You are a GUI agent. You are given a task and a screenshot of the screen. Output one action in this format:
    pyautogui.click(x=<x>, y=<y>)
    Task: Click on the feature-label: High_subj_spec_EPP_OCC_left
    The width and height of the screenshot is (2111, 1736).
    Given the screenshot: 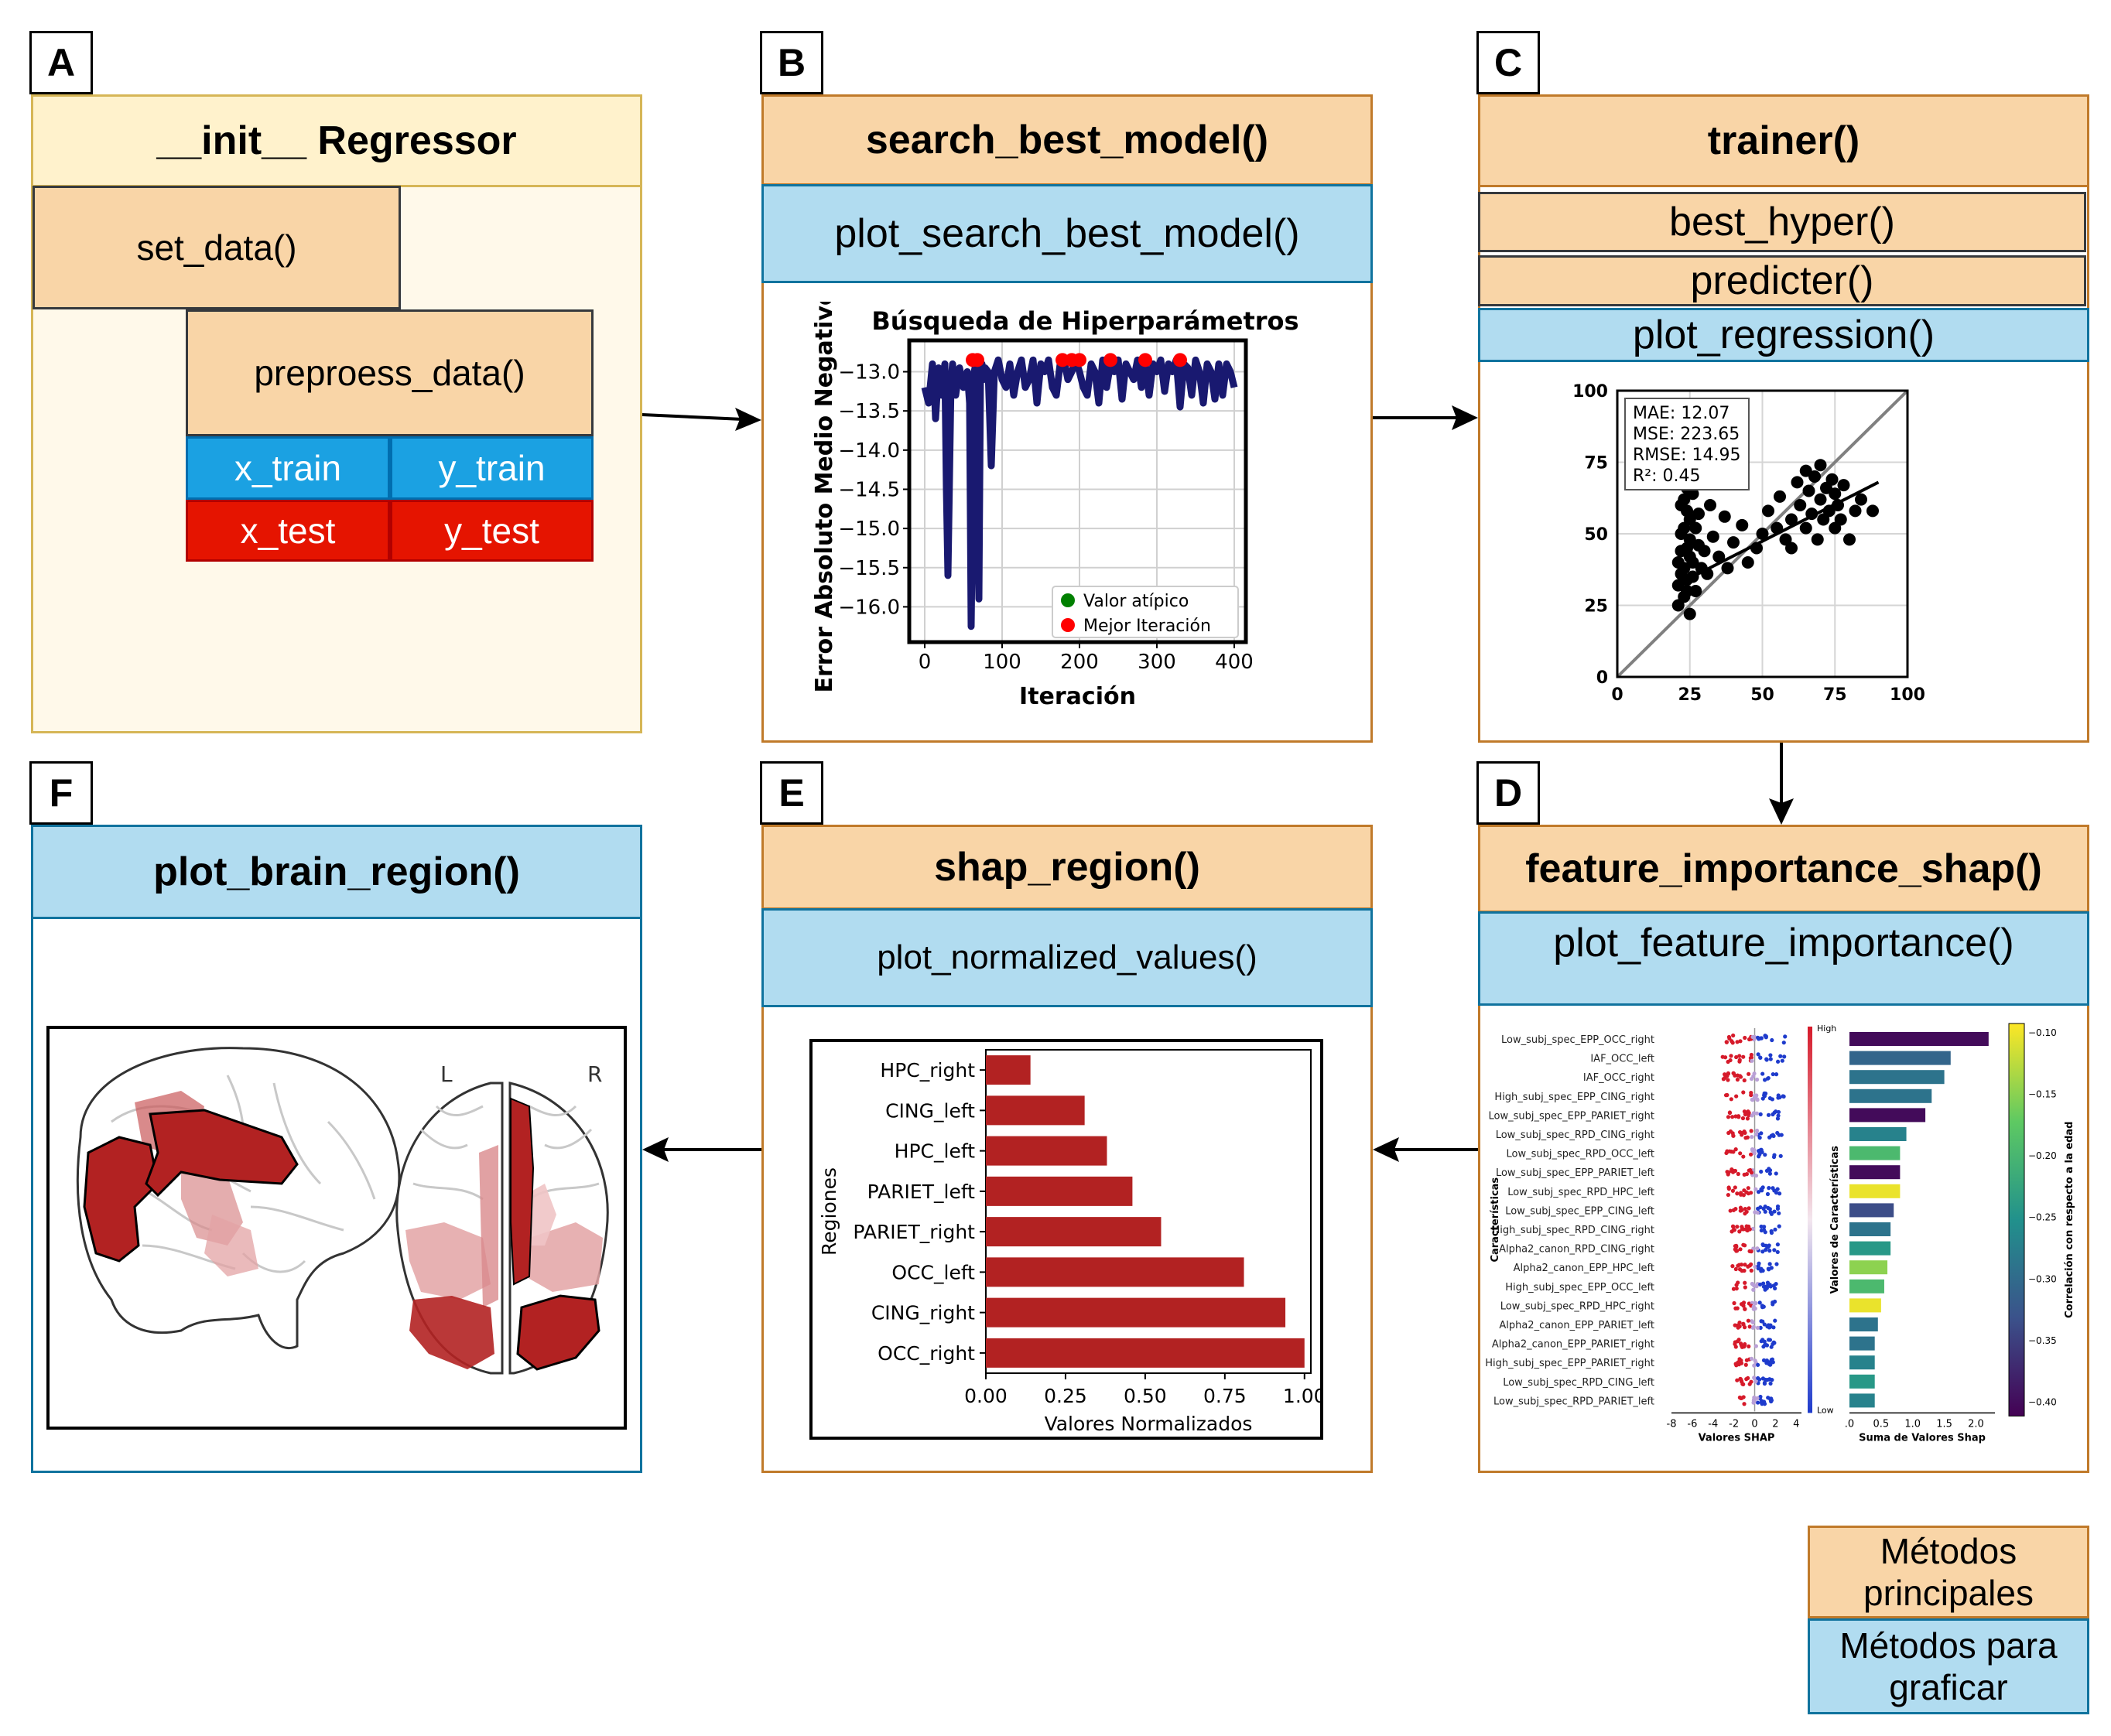 What is the action you would take?
    pyautogui.click(x=1579, y=1287)
    